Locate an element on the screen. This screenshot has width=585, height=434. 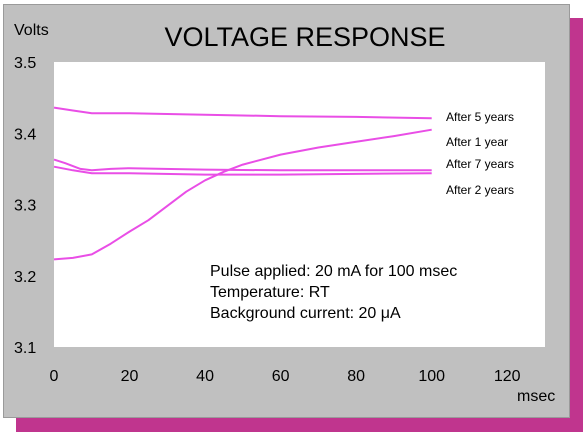
series-line-after-7-years is located at coordinates (242, 165).